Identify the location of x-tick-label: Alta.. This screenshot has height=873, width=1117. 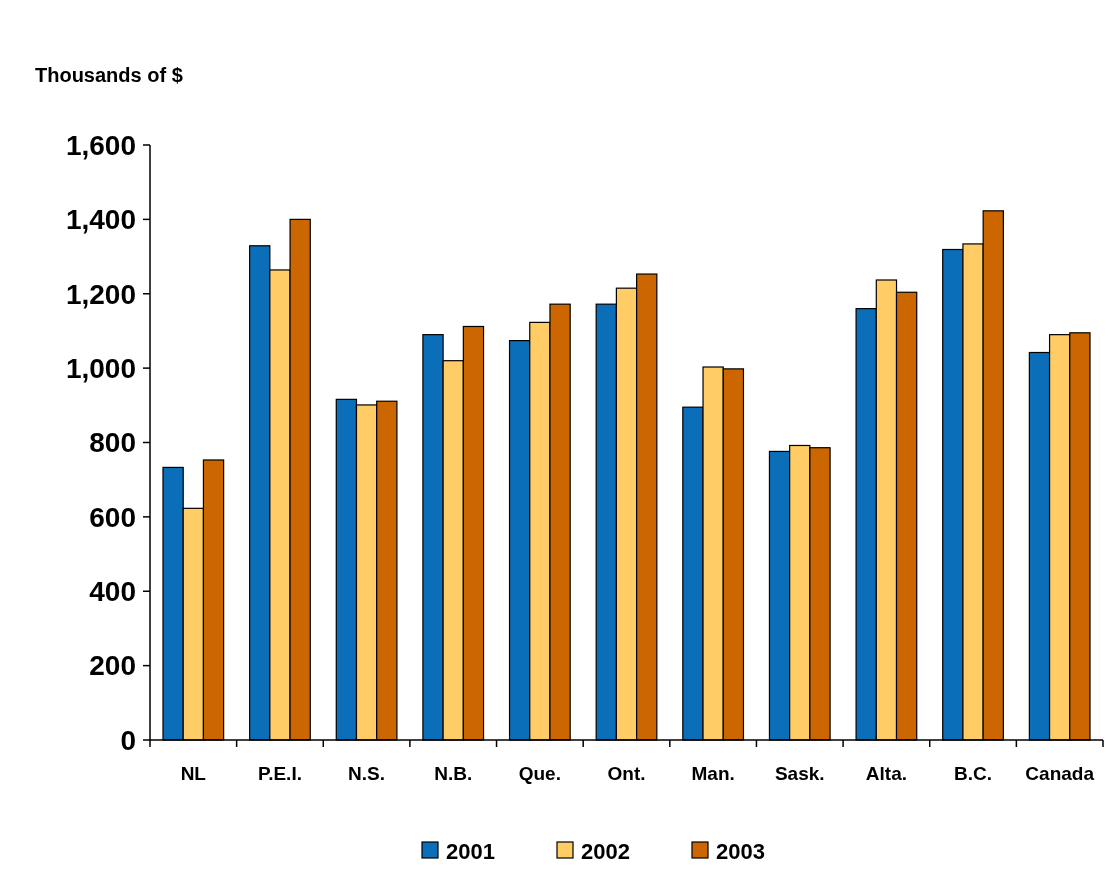
(886, 773).